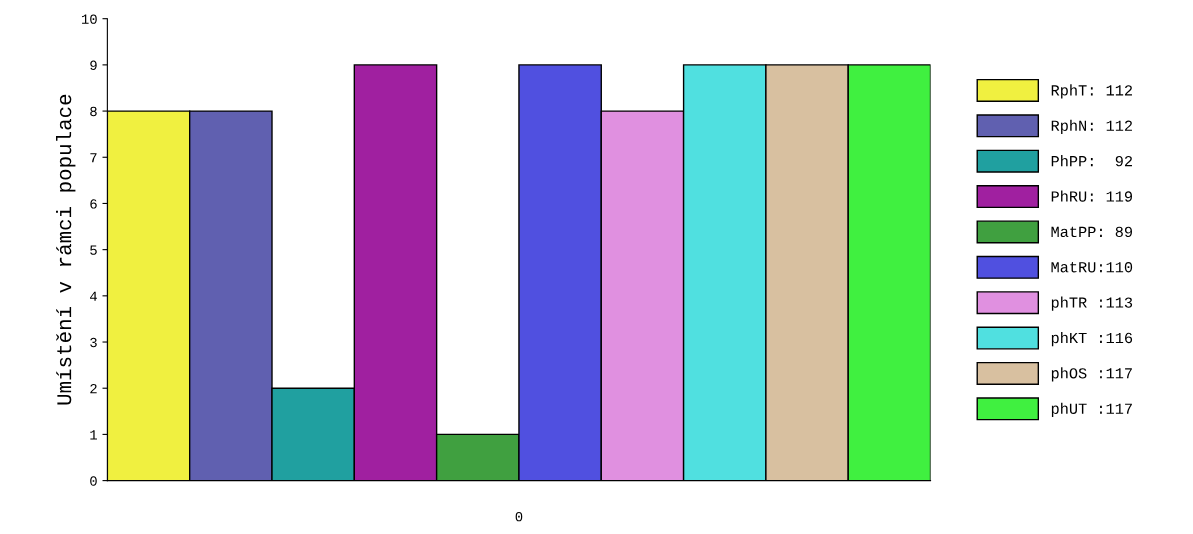  I want to click on y-tick-label: 2, so click(93, 388).